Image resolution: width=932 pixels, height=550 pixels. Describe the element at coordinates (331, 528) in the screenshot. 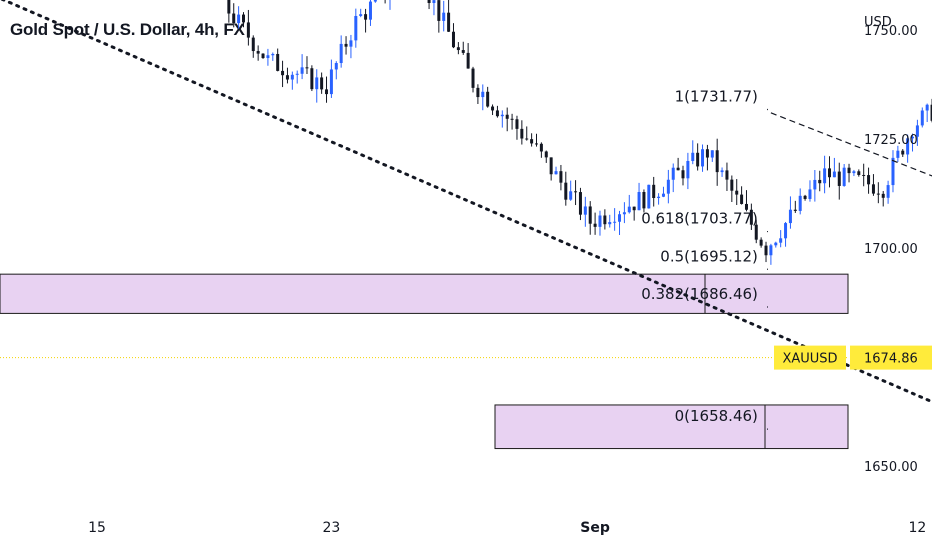

I see `x-tick-label: 23` at that location.